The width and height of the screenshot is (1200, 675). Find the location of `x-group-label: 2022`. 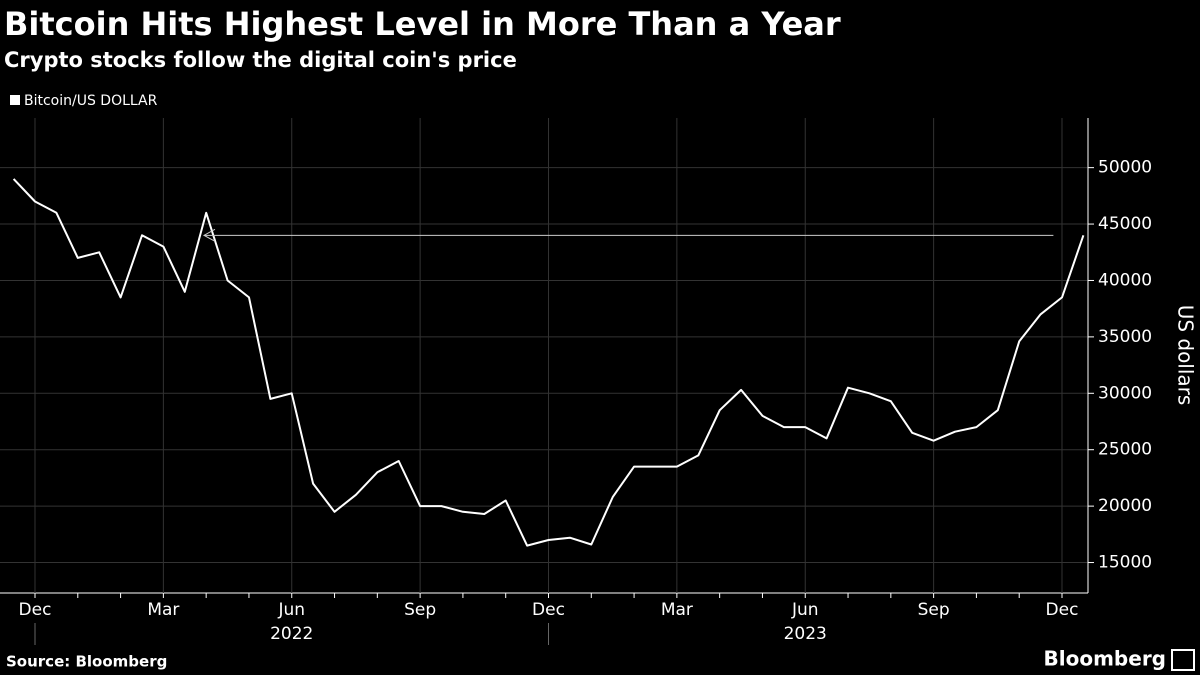

x-group-label: 2022 is located at coordinates (291, 634).